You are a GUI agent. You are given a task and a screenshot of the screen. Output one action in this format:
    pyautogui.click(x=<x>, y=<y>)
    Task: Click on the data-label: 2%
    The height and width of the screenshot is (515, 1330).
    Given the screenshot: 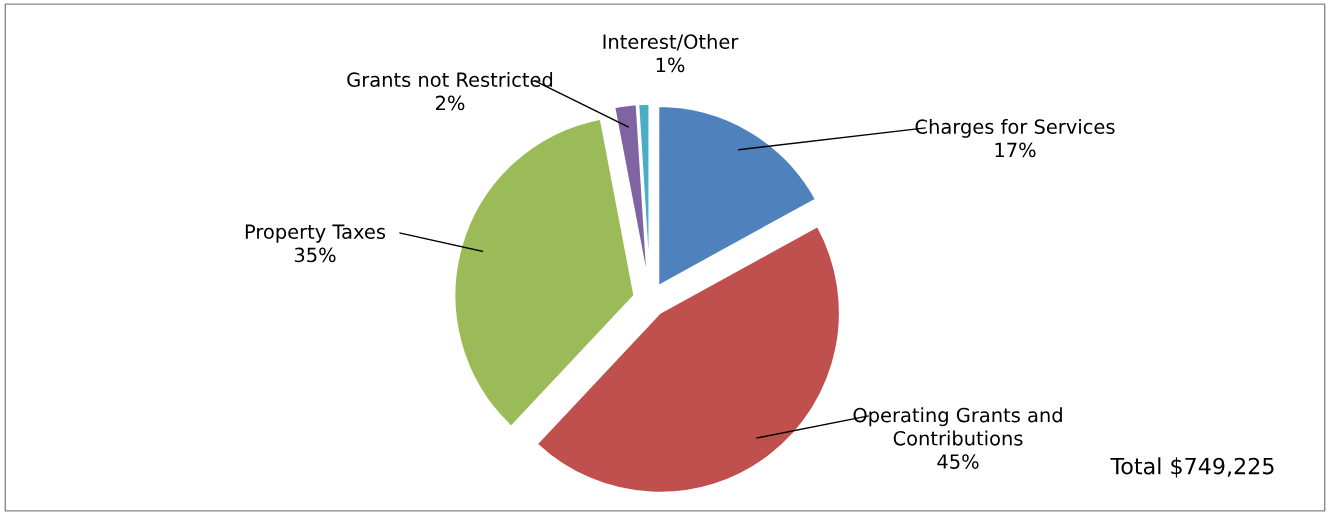 What is the action you would take?
    pyautogui.click(x=450, y=103)
    